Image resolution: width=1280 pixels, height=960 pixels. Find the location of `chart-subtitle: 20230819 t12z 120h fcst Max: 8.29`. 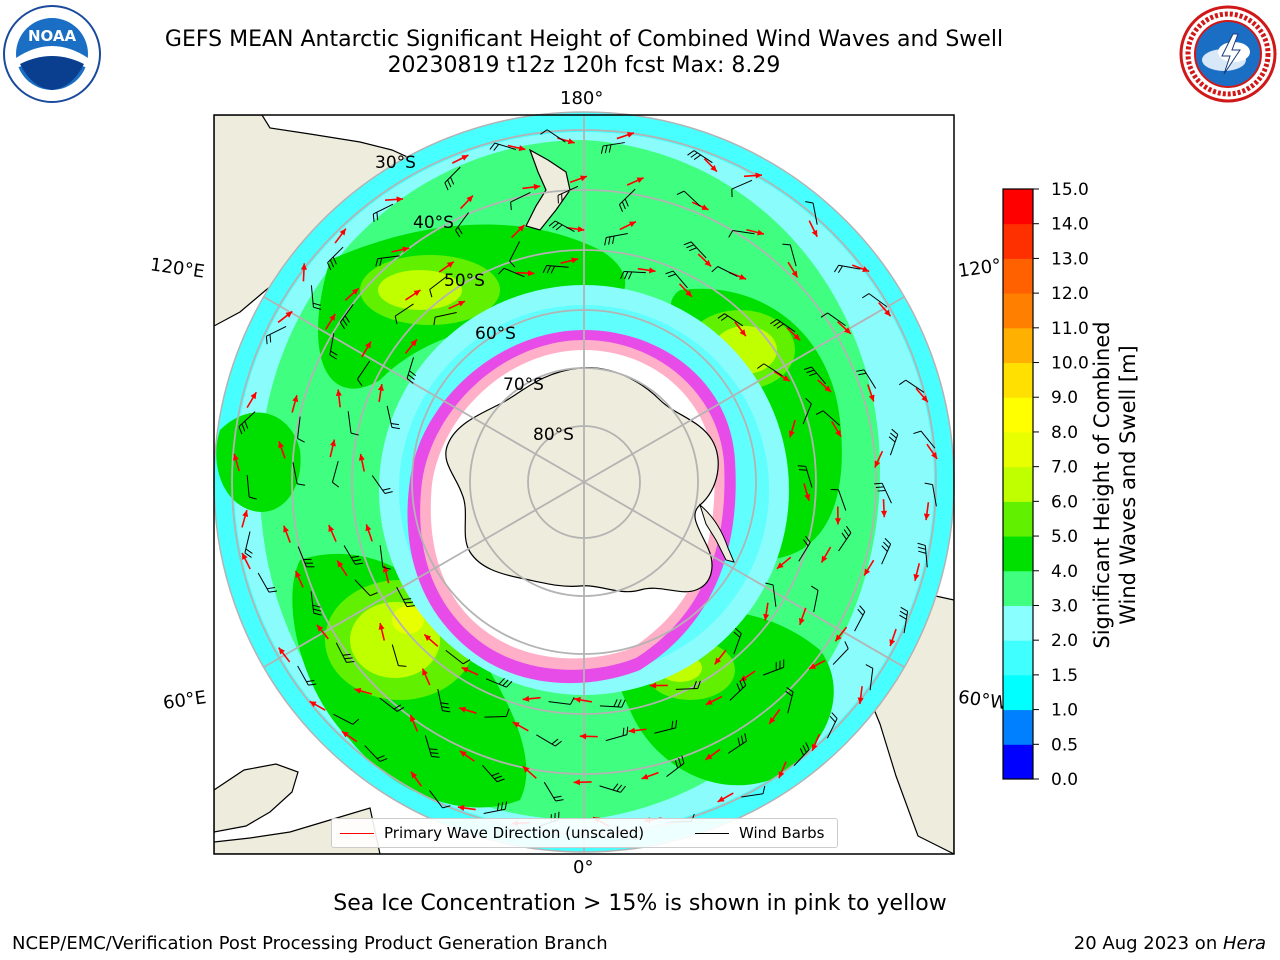

chart-subtitle: 20230819 t12z 120h fcst Max: 8.29 is located at coordinates (584, 65).